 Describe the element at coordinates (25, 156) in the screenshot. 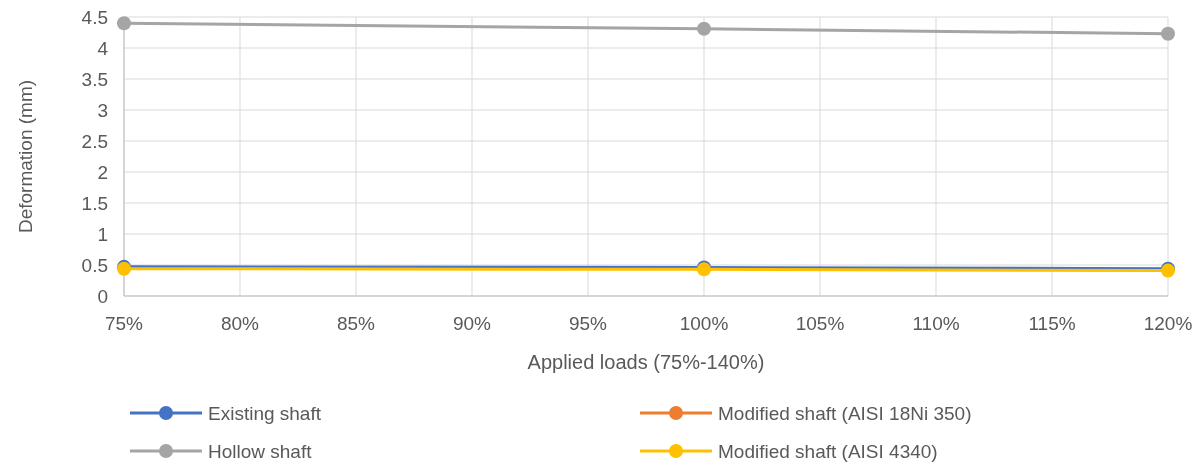

I see `y-axis-title: Deformation (mm)` at that location.